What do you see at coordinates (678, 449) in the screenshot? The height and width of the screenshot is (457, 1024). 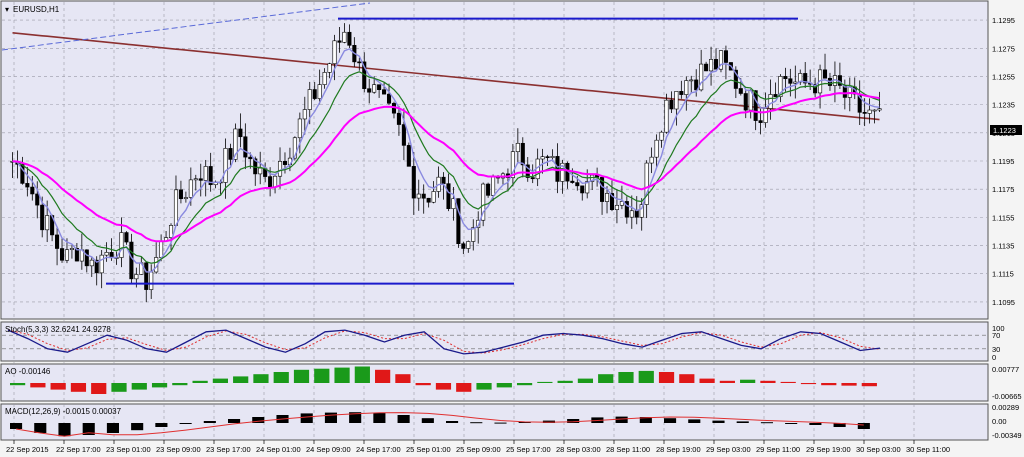 I see `time-tick-label: 28 Sep 19:00` at bounding box center [678, 449].